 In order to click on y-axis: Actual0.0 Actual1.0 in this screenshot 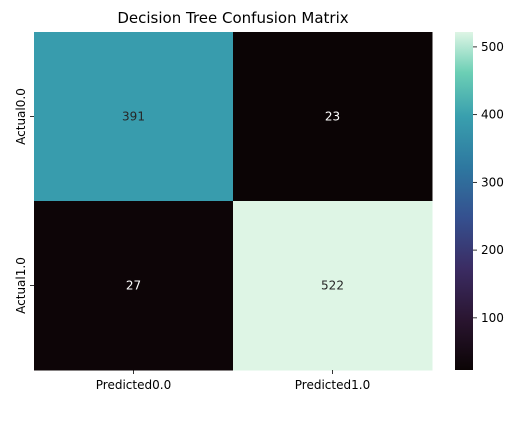, I will do `click(24, 201)`.